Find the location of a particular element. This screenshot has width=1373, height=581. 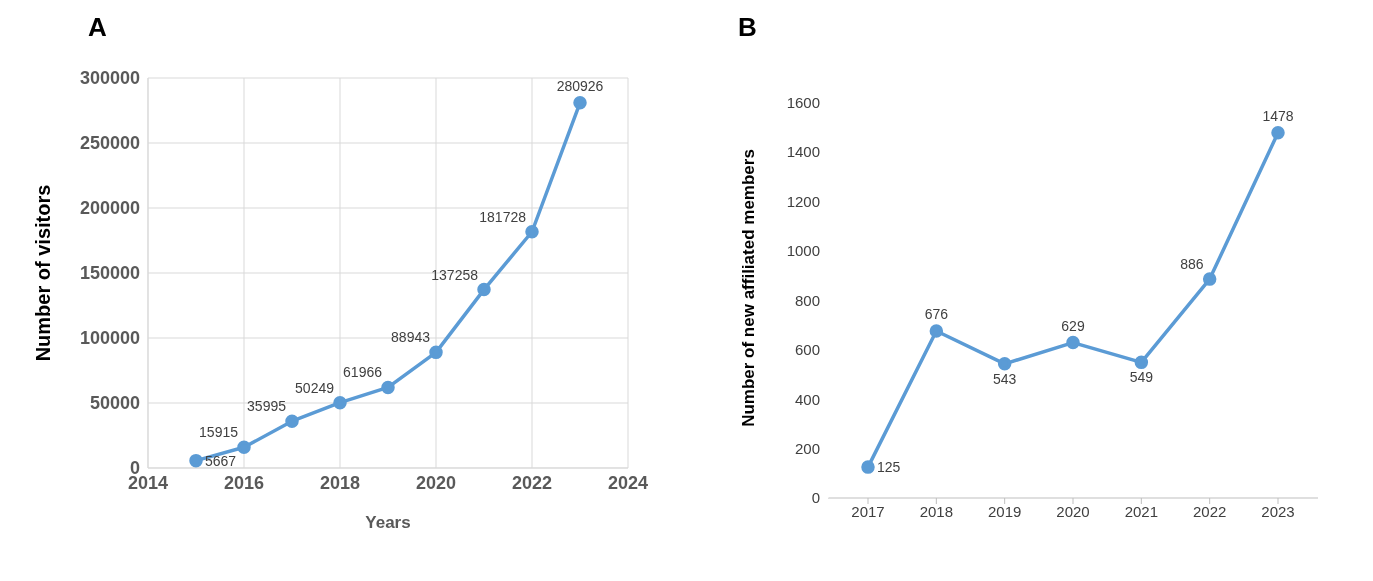

y-tick-label: 250000 is located at coordinates (109, 143).